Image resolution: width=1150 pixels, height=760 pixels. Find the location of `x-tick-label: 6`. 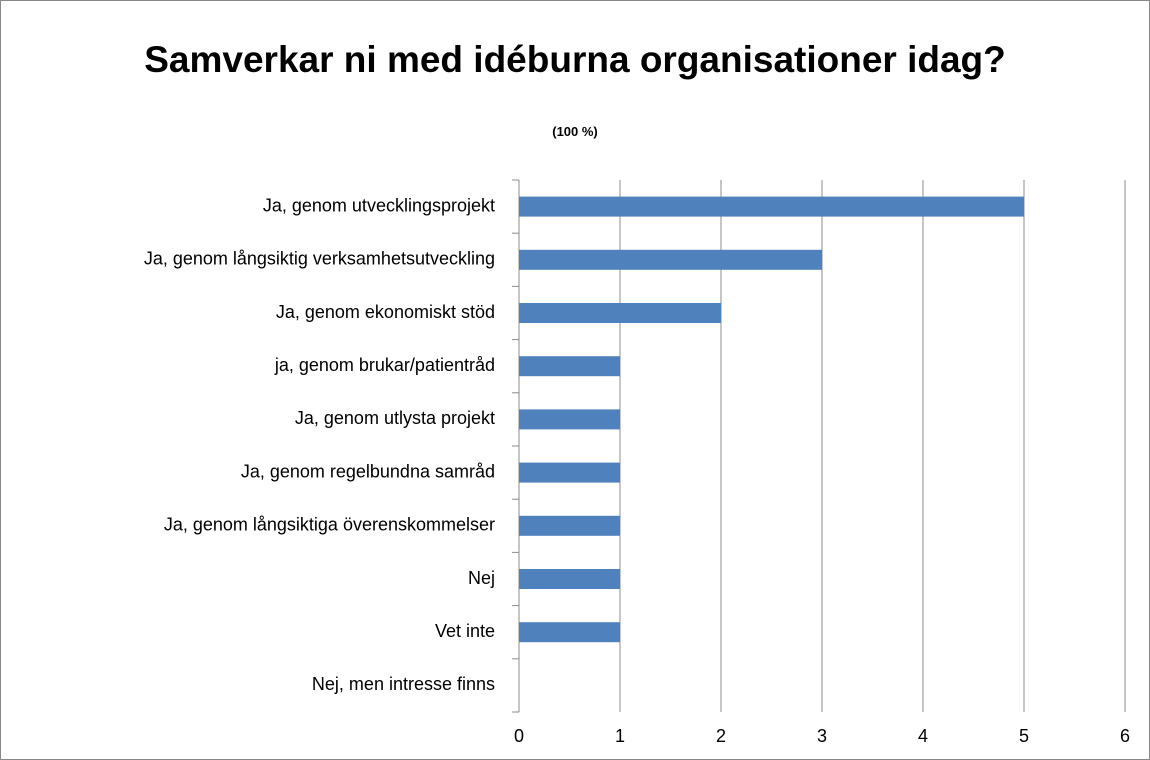

x-tick-label: 6 is located at coordinates (1125, 736).